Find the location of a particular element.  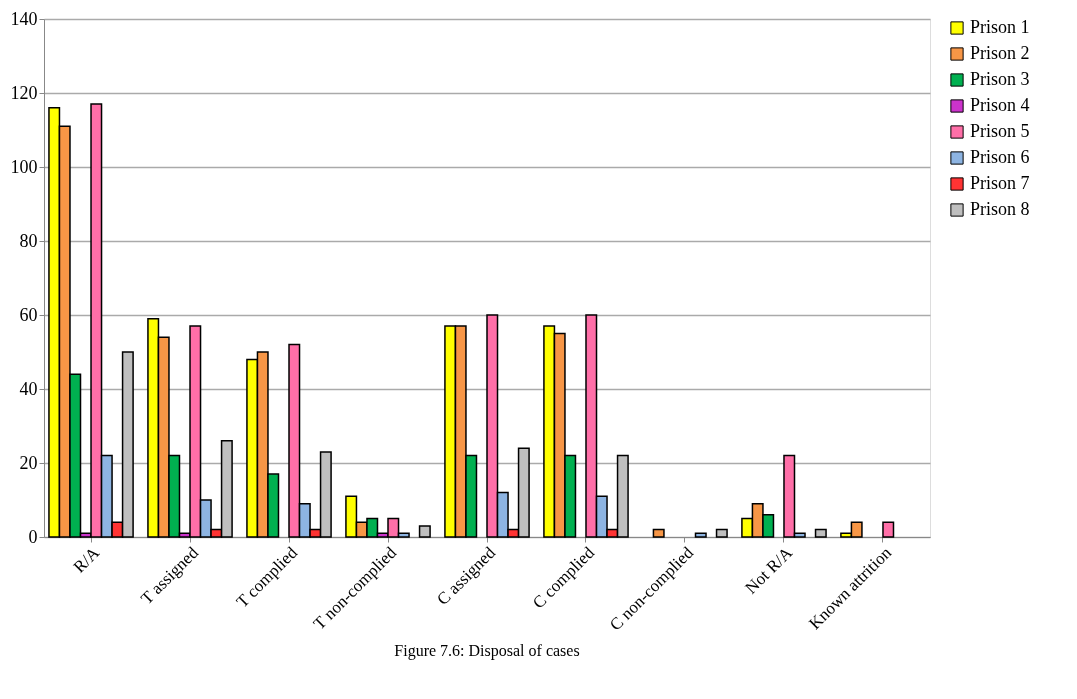

x-tick-label: R/A is located at coordinates (86, 559).